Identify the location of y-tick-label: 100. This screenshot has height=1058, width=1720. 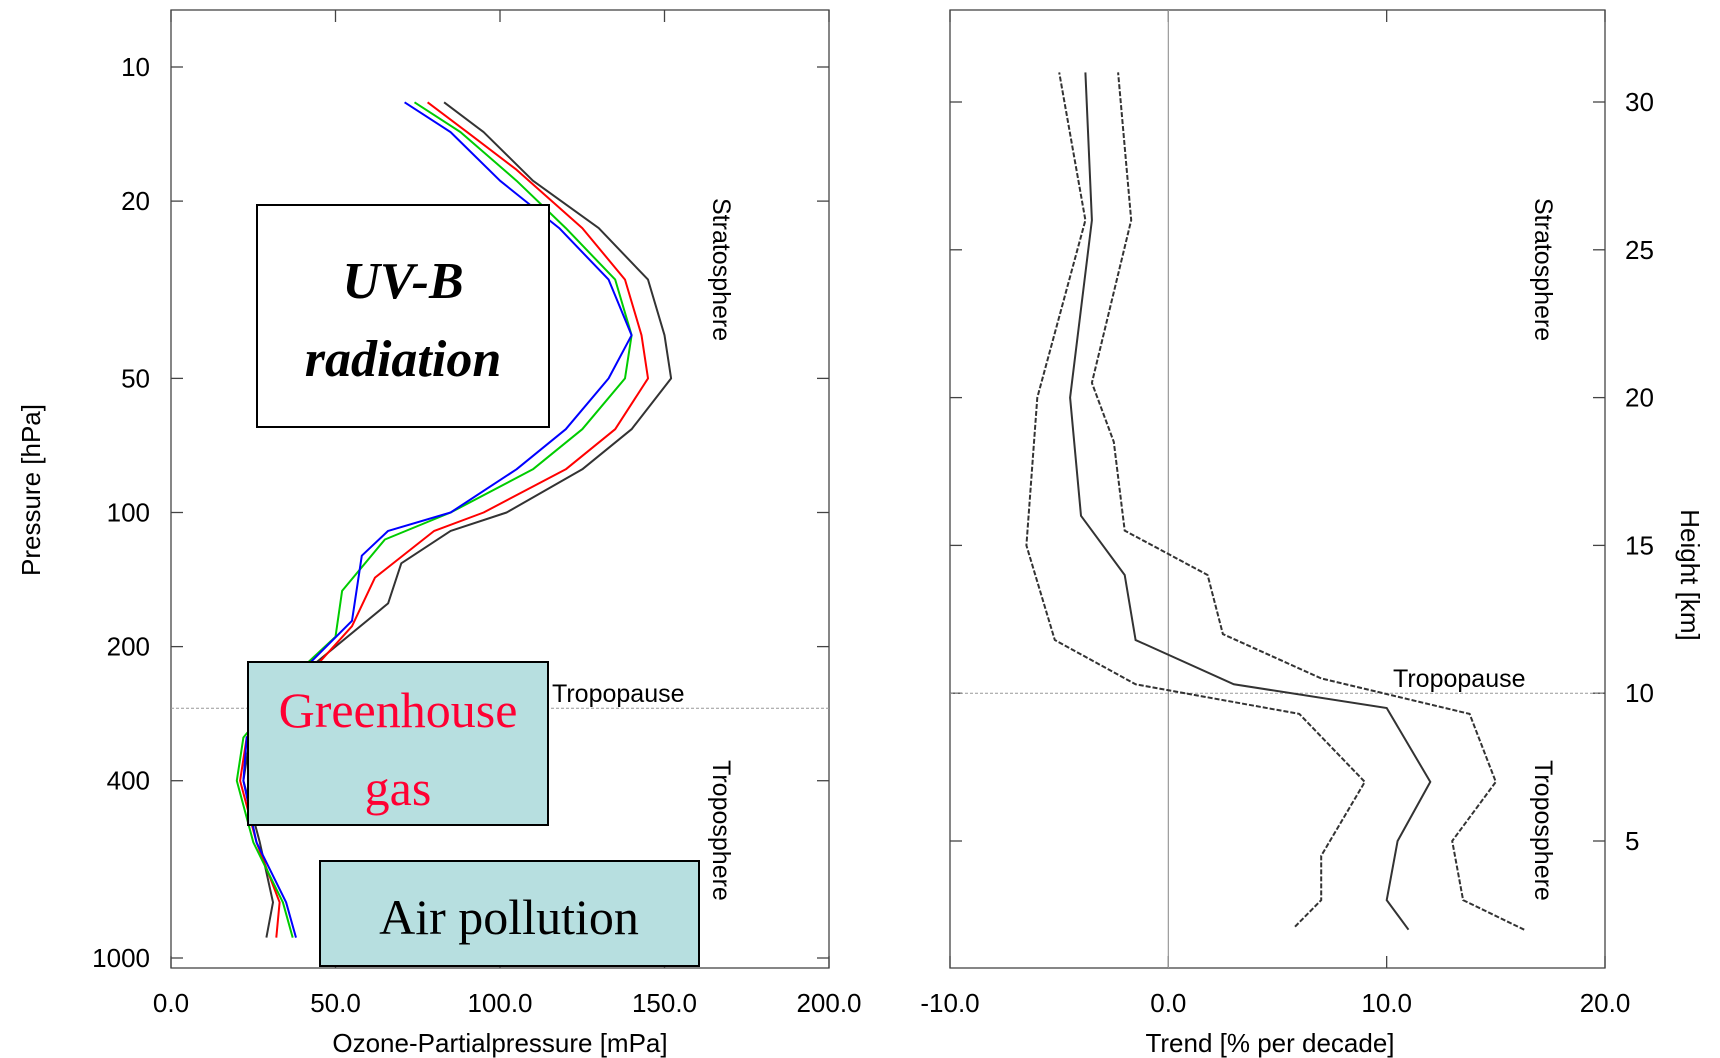
(128, 513).